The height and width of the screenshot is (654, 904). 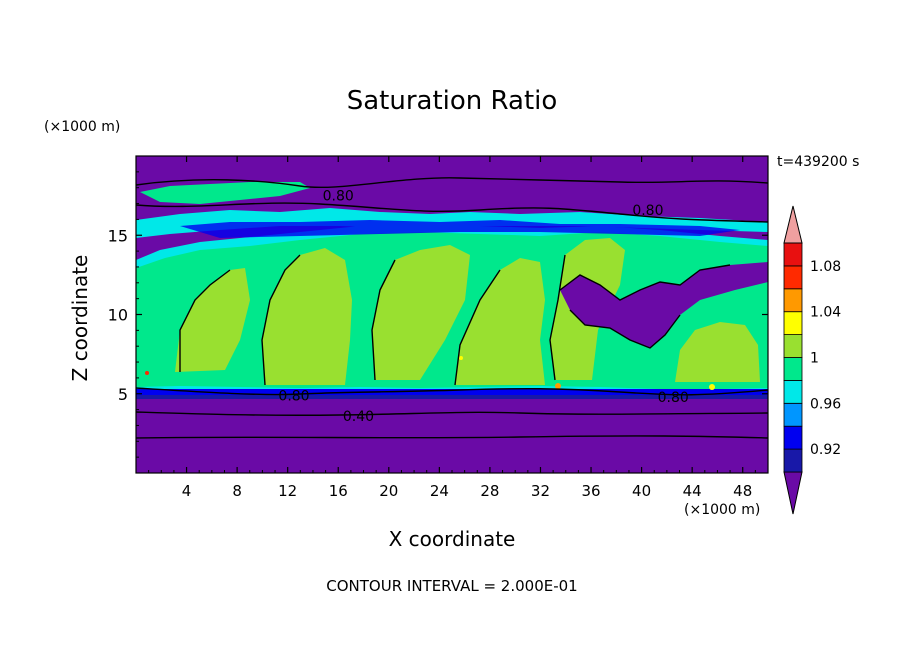 What do you see at coordinates (452, 586) in the screenshot?
I see `contour-interval-label: CONTOUR INTERVAL = 2.000E-01` at bounding box center [452, 586].